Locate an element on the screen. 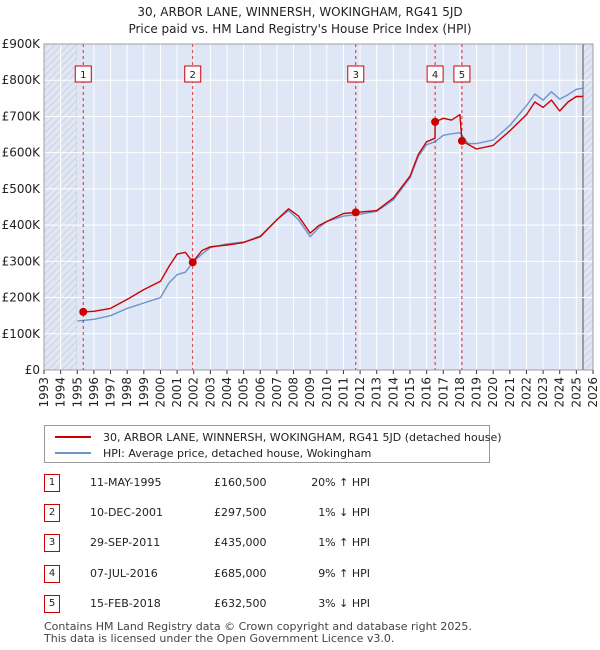 This screenshot has width=600, height=650. sale-number-badge: 4 is located at coordinates (52, 574).